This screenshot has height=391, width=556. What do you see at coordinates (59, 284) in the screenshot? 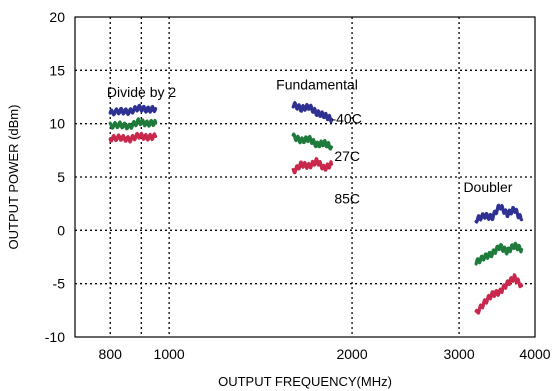
I see `y-tick-label: -5` at bounding box center [59, 284].